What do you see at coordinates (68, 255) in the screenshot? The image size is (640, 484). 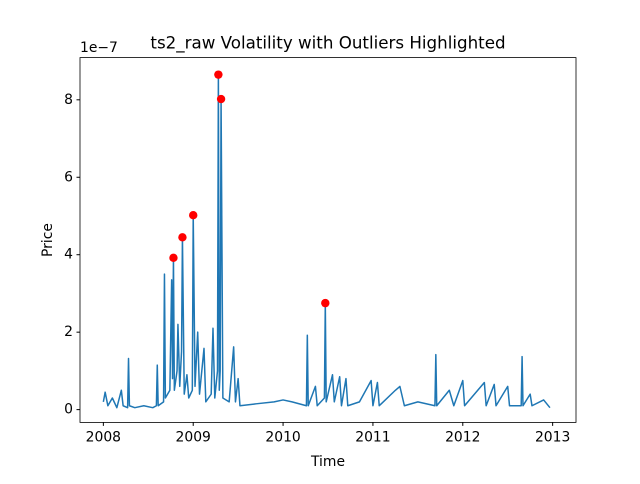 I see `y-tick-label: 4` at bounding box center [68, 255].